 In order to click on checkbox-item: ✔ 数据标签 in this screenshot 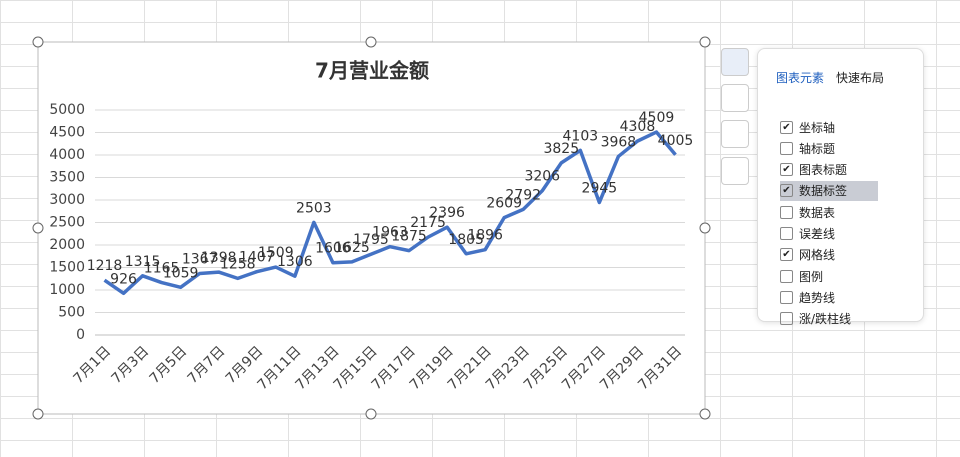, I will do `click(829, 190)`.